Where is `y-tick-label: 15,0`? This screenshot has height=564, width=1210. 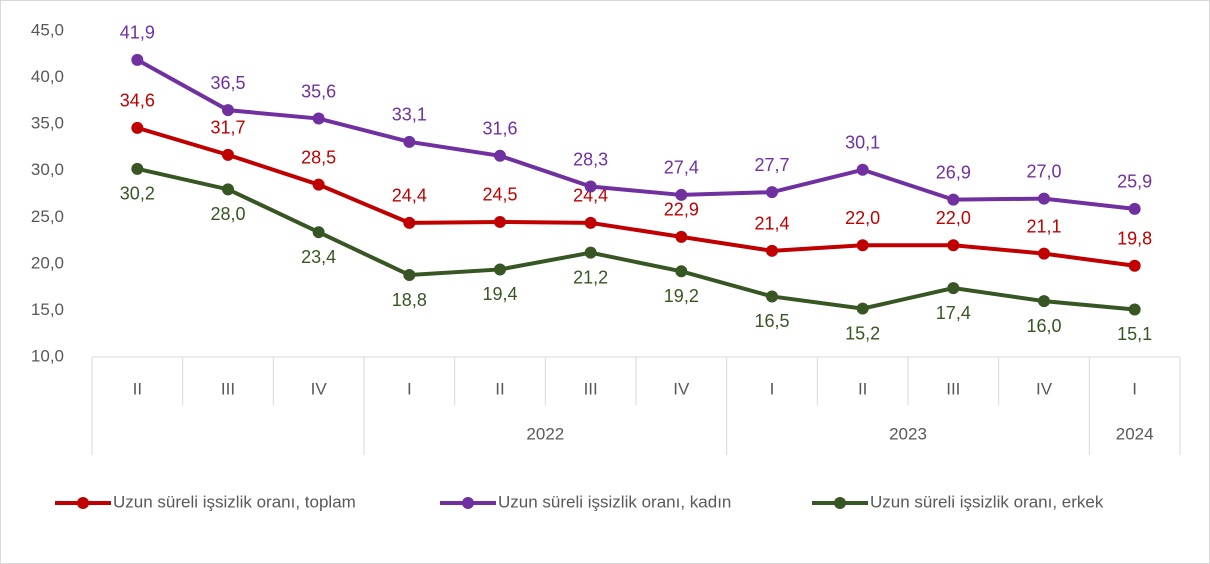 y-tick-label: 15,0 is located at coordinates (47, 309).